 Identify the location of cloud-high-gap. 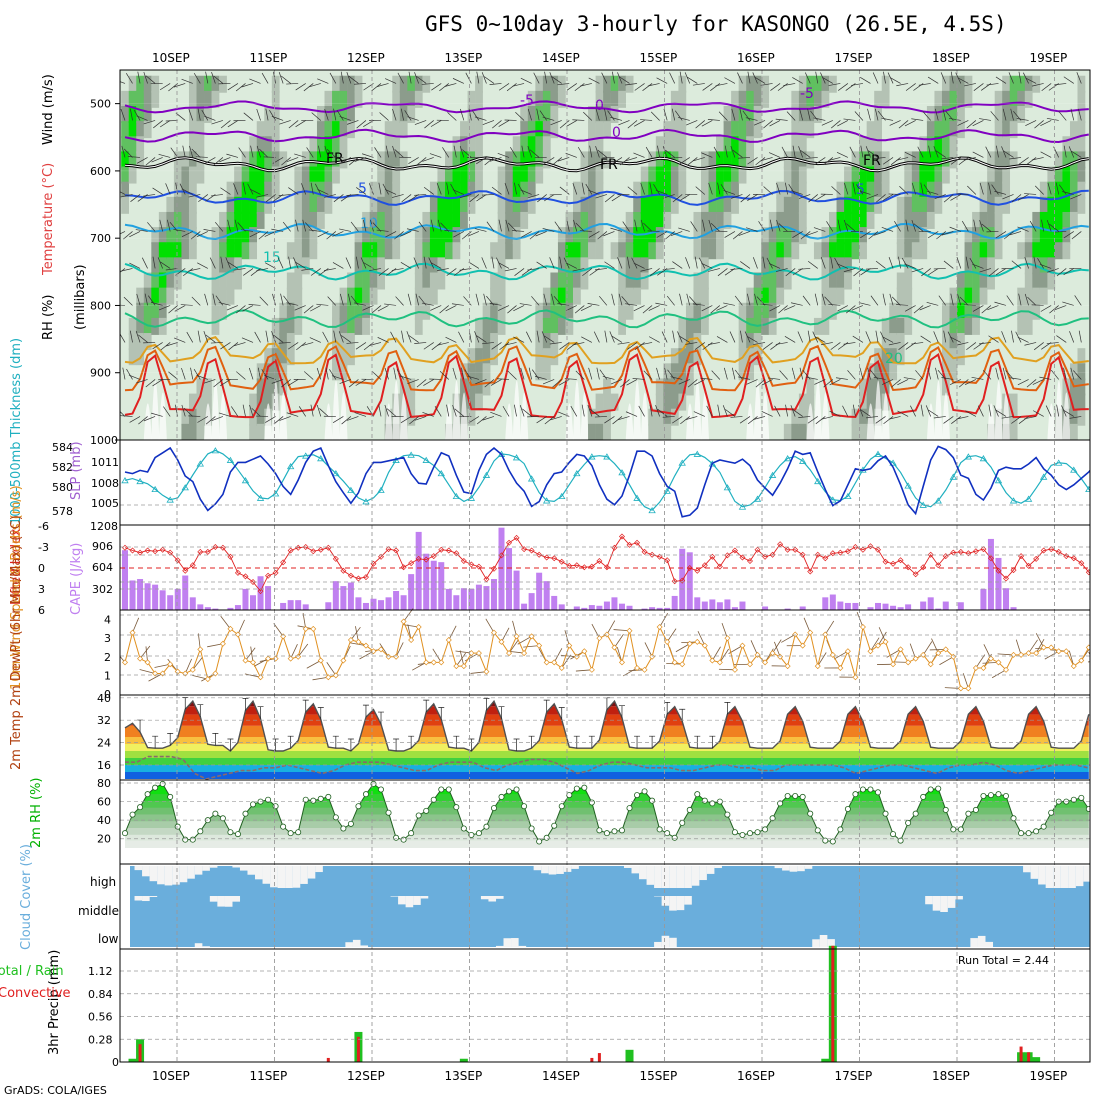
(198, 870).